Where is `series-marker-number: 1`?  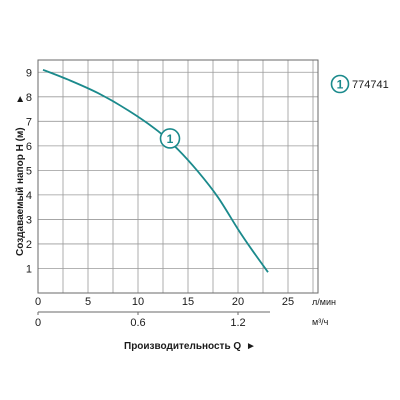 series-marker-number: 1 is located at coordinates (170, 139).